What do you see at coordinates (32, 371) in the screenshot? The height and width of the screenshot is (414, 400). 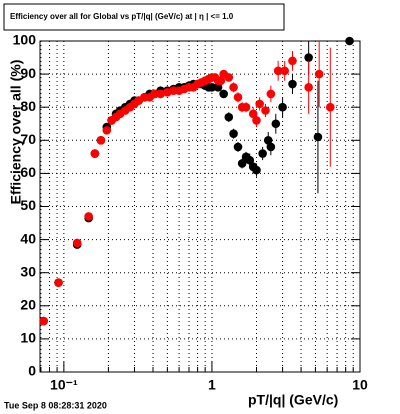 I see `y-tick-label: 0` at bounding box center [32, 371].